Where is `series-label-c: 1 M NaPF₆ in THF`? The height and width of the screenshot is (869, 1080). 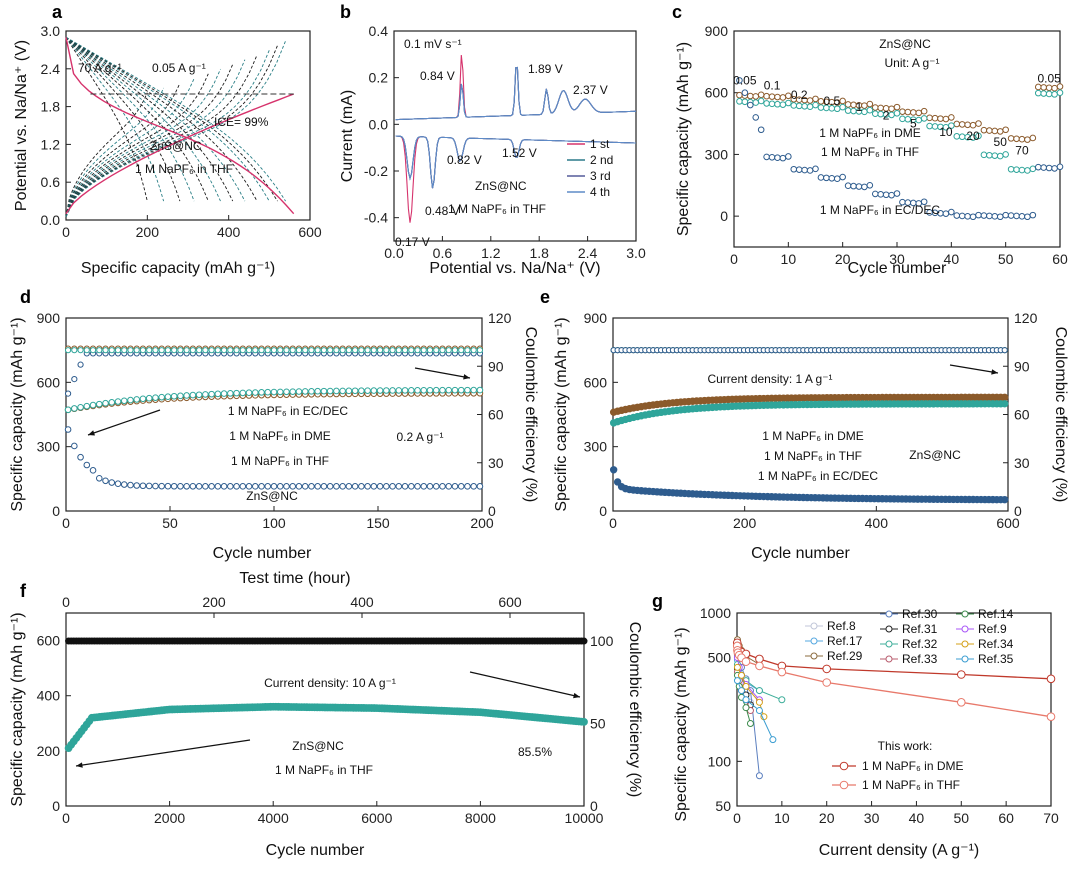 series-label-c: 1 M NaPF₆ in THF is located at coordinates (870, 152).